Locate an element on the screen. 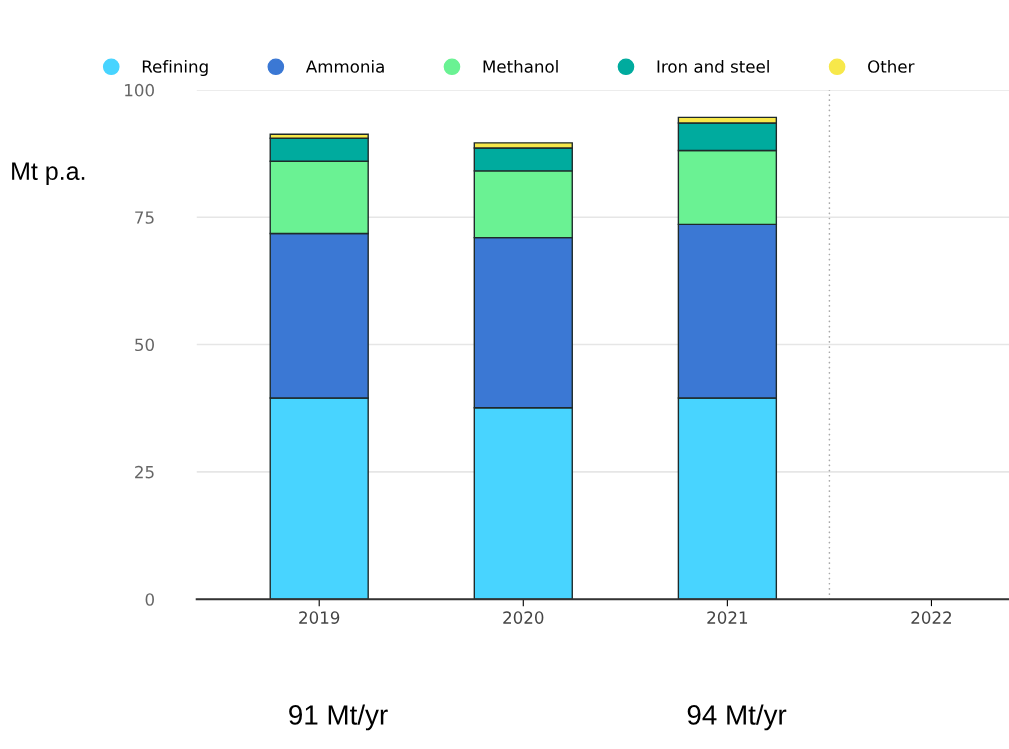 The height and width of the screenshot is (749, 1009). legend-label: Ammonia is located at coordinates (344, 66).